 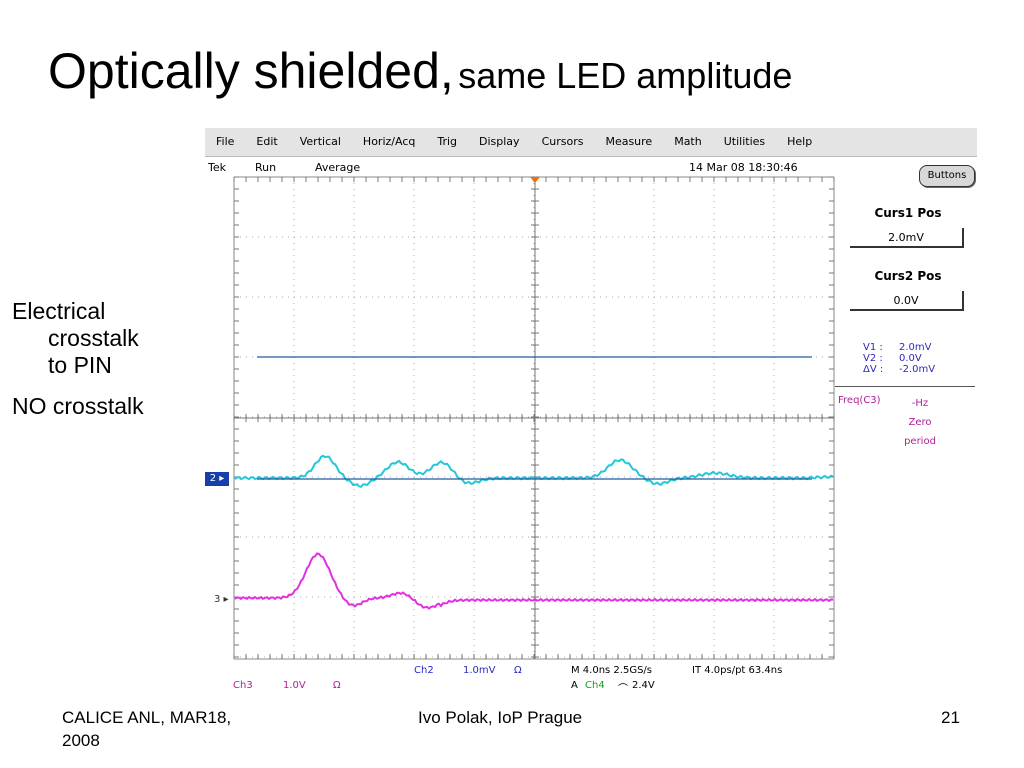 What do you see at coordinates (873, 369) in the screenshot?
I see `dv-label: ΔV :` at bounding box center [873, 369].